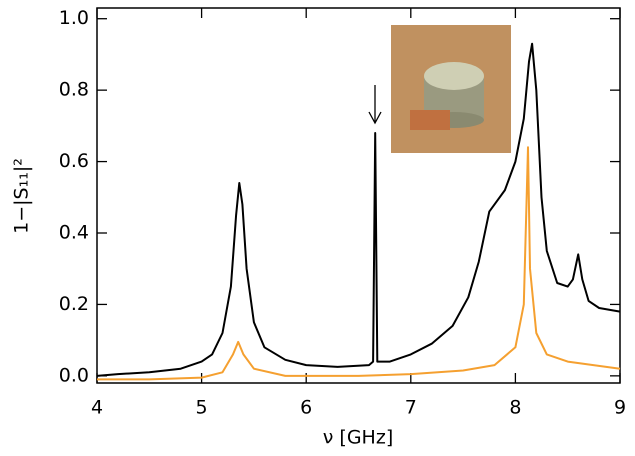 The image size is (635, 456). Describe the element at coordinates (515, 408) in the screenshot. I see `x-tick-label: 8` at that location.